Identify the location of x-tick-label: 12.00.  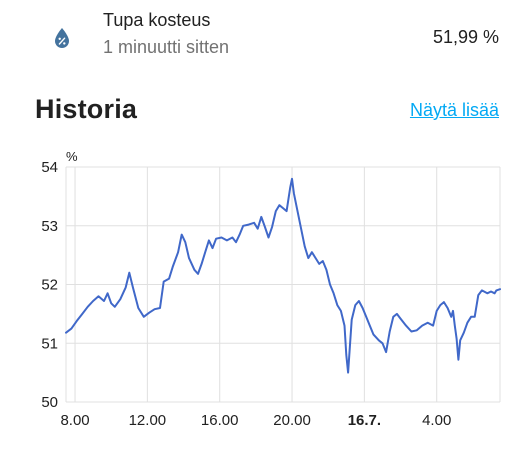
(148, 420).